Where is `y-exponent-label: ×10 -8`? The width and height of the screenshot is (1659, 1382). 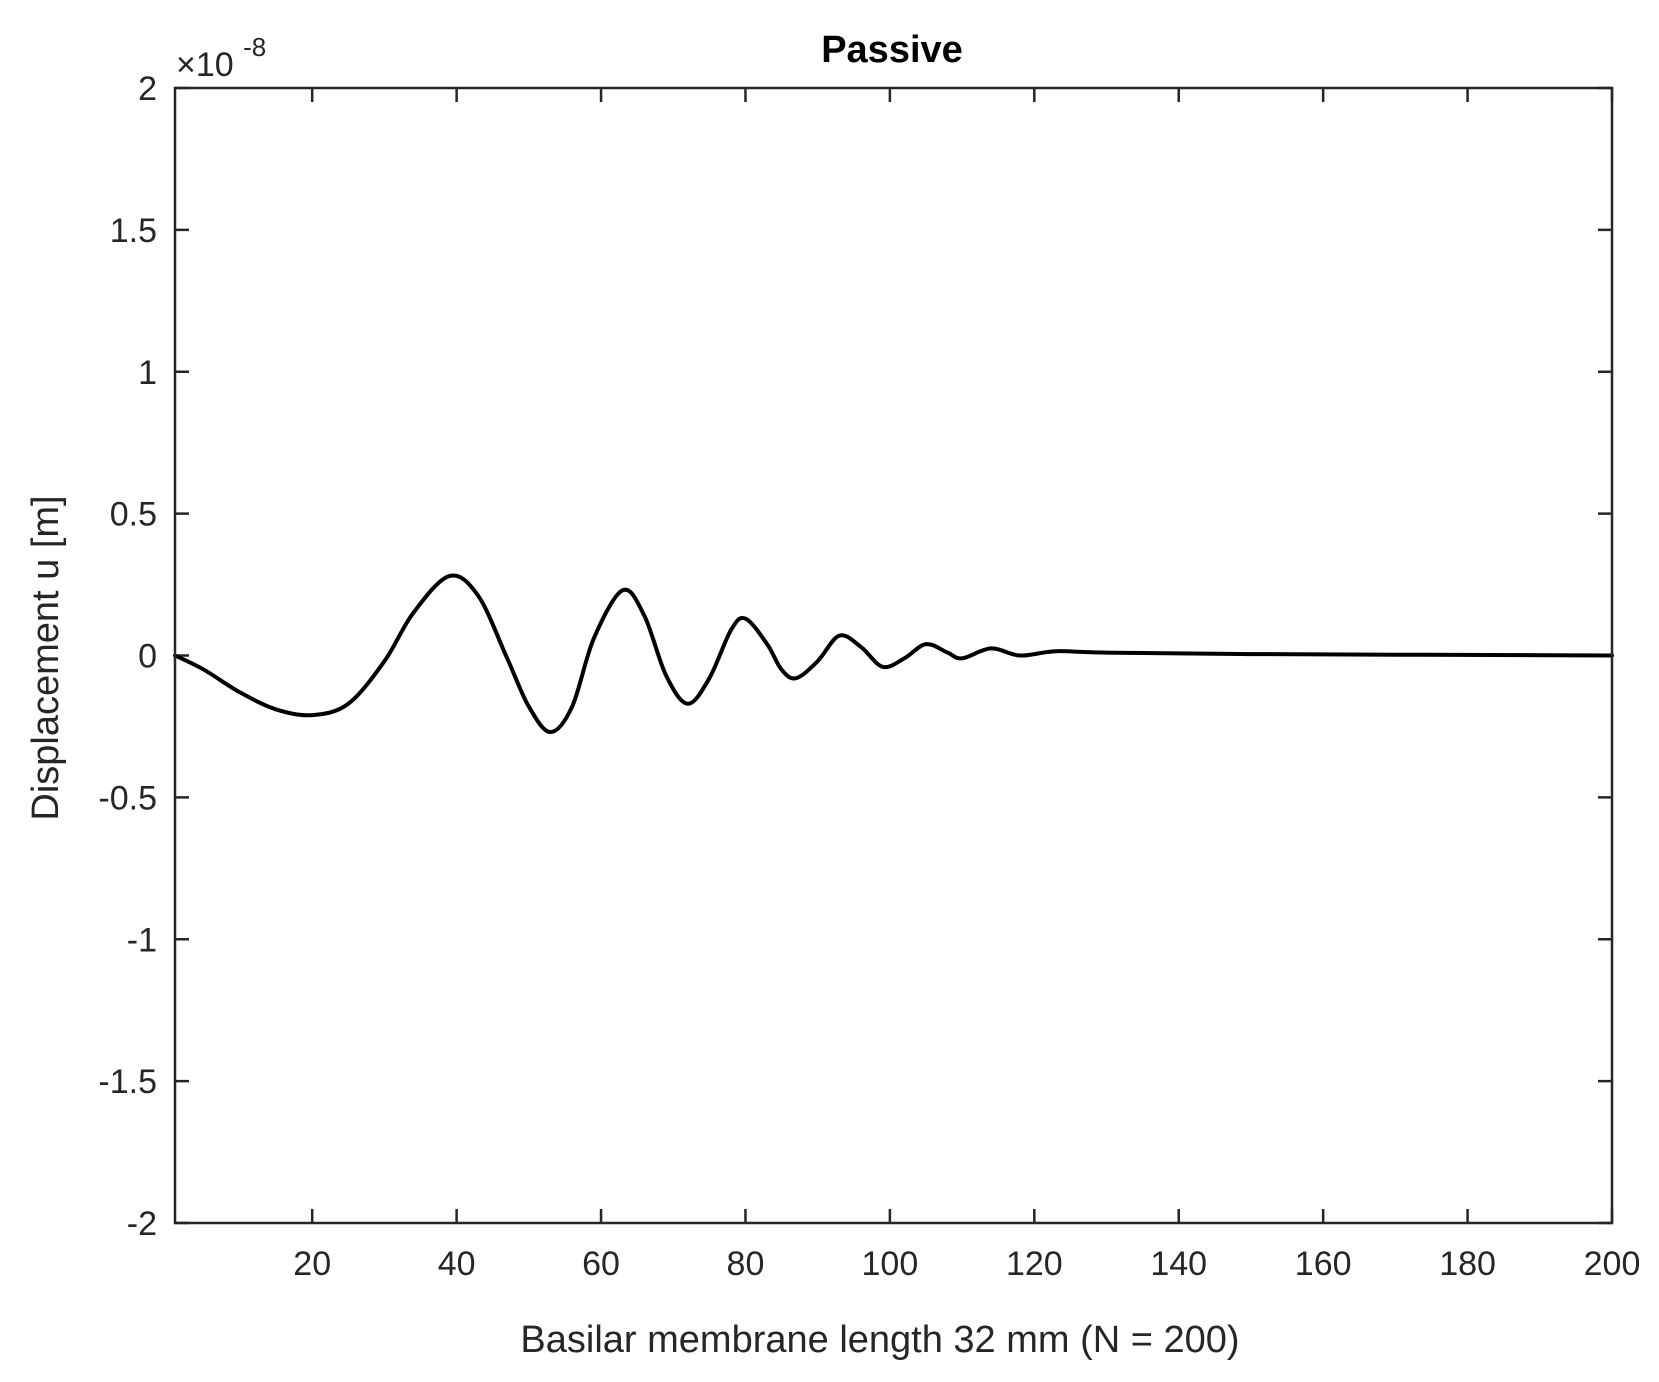 y-exponent-label: ×10 -8 is located at coordinates (221, 58).